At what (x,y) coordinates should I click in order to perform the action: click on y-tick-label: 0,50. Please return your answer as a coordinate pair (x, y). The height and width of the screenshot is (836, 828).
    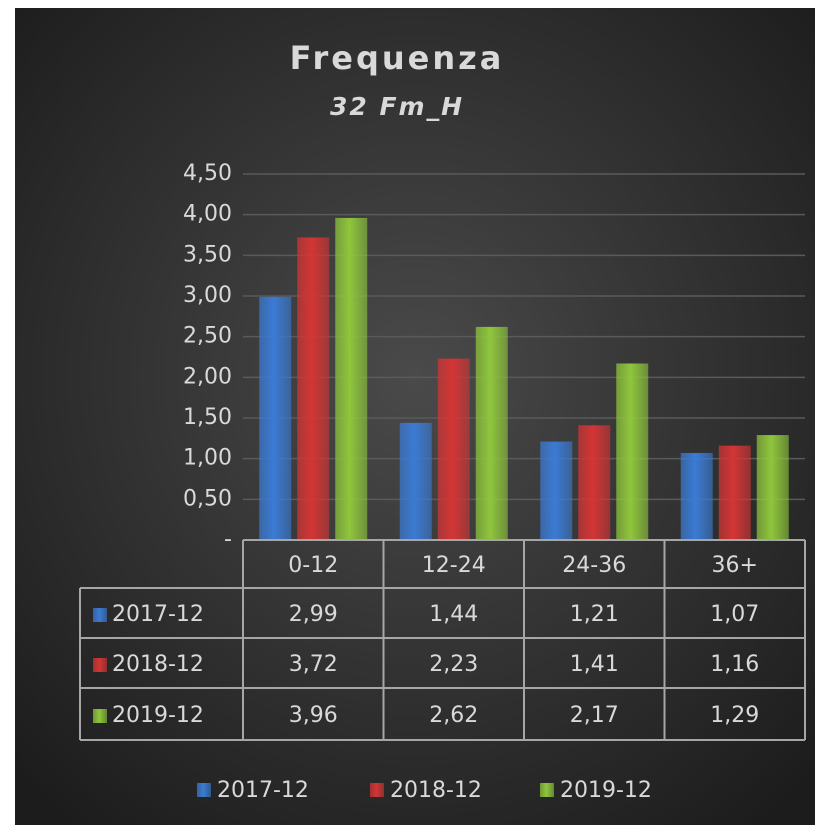
    Looking at the image, I should click on (207, 498).